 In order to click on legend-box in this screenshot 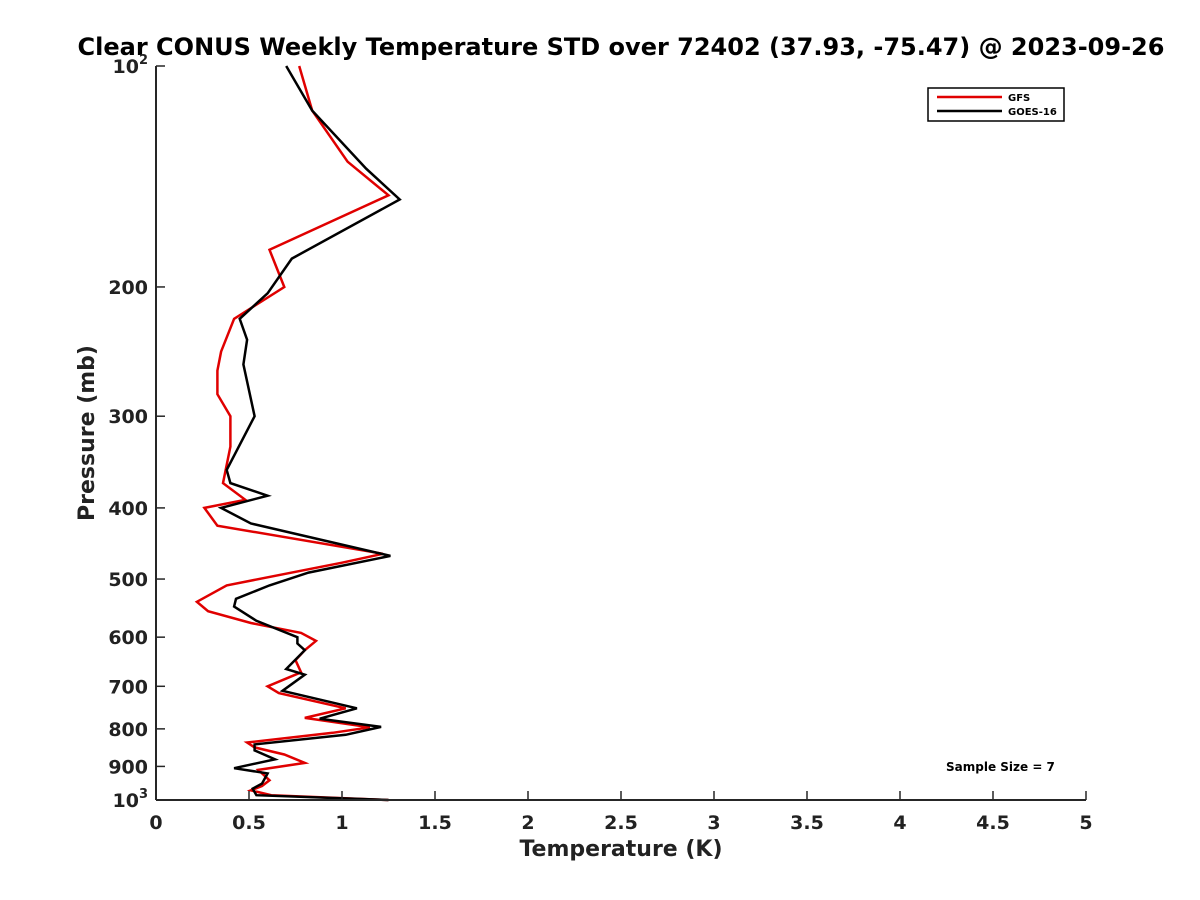, I will do `click(996, 104)`.